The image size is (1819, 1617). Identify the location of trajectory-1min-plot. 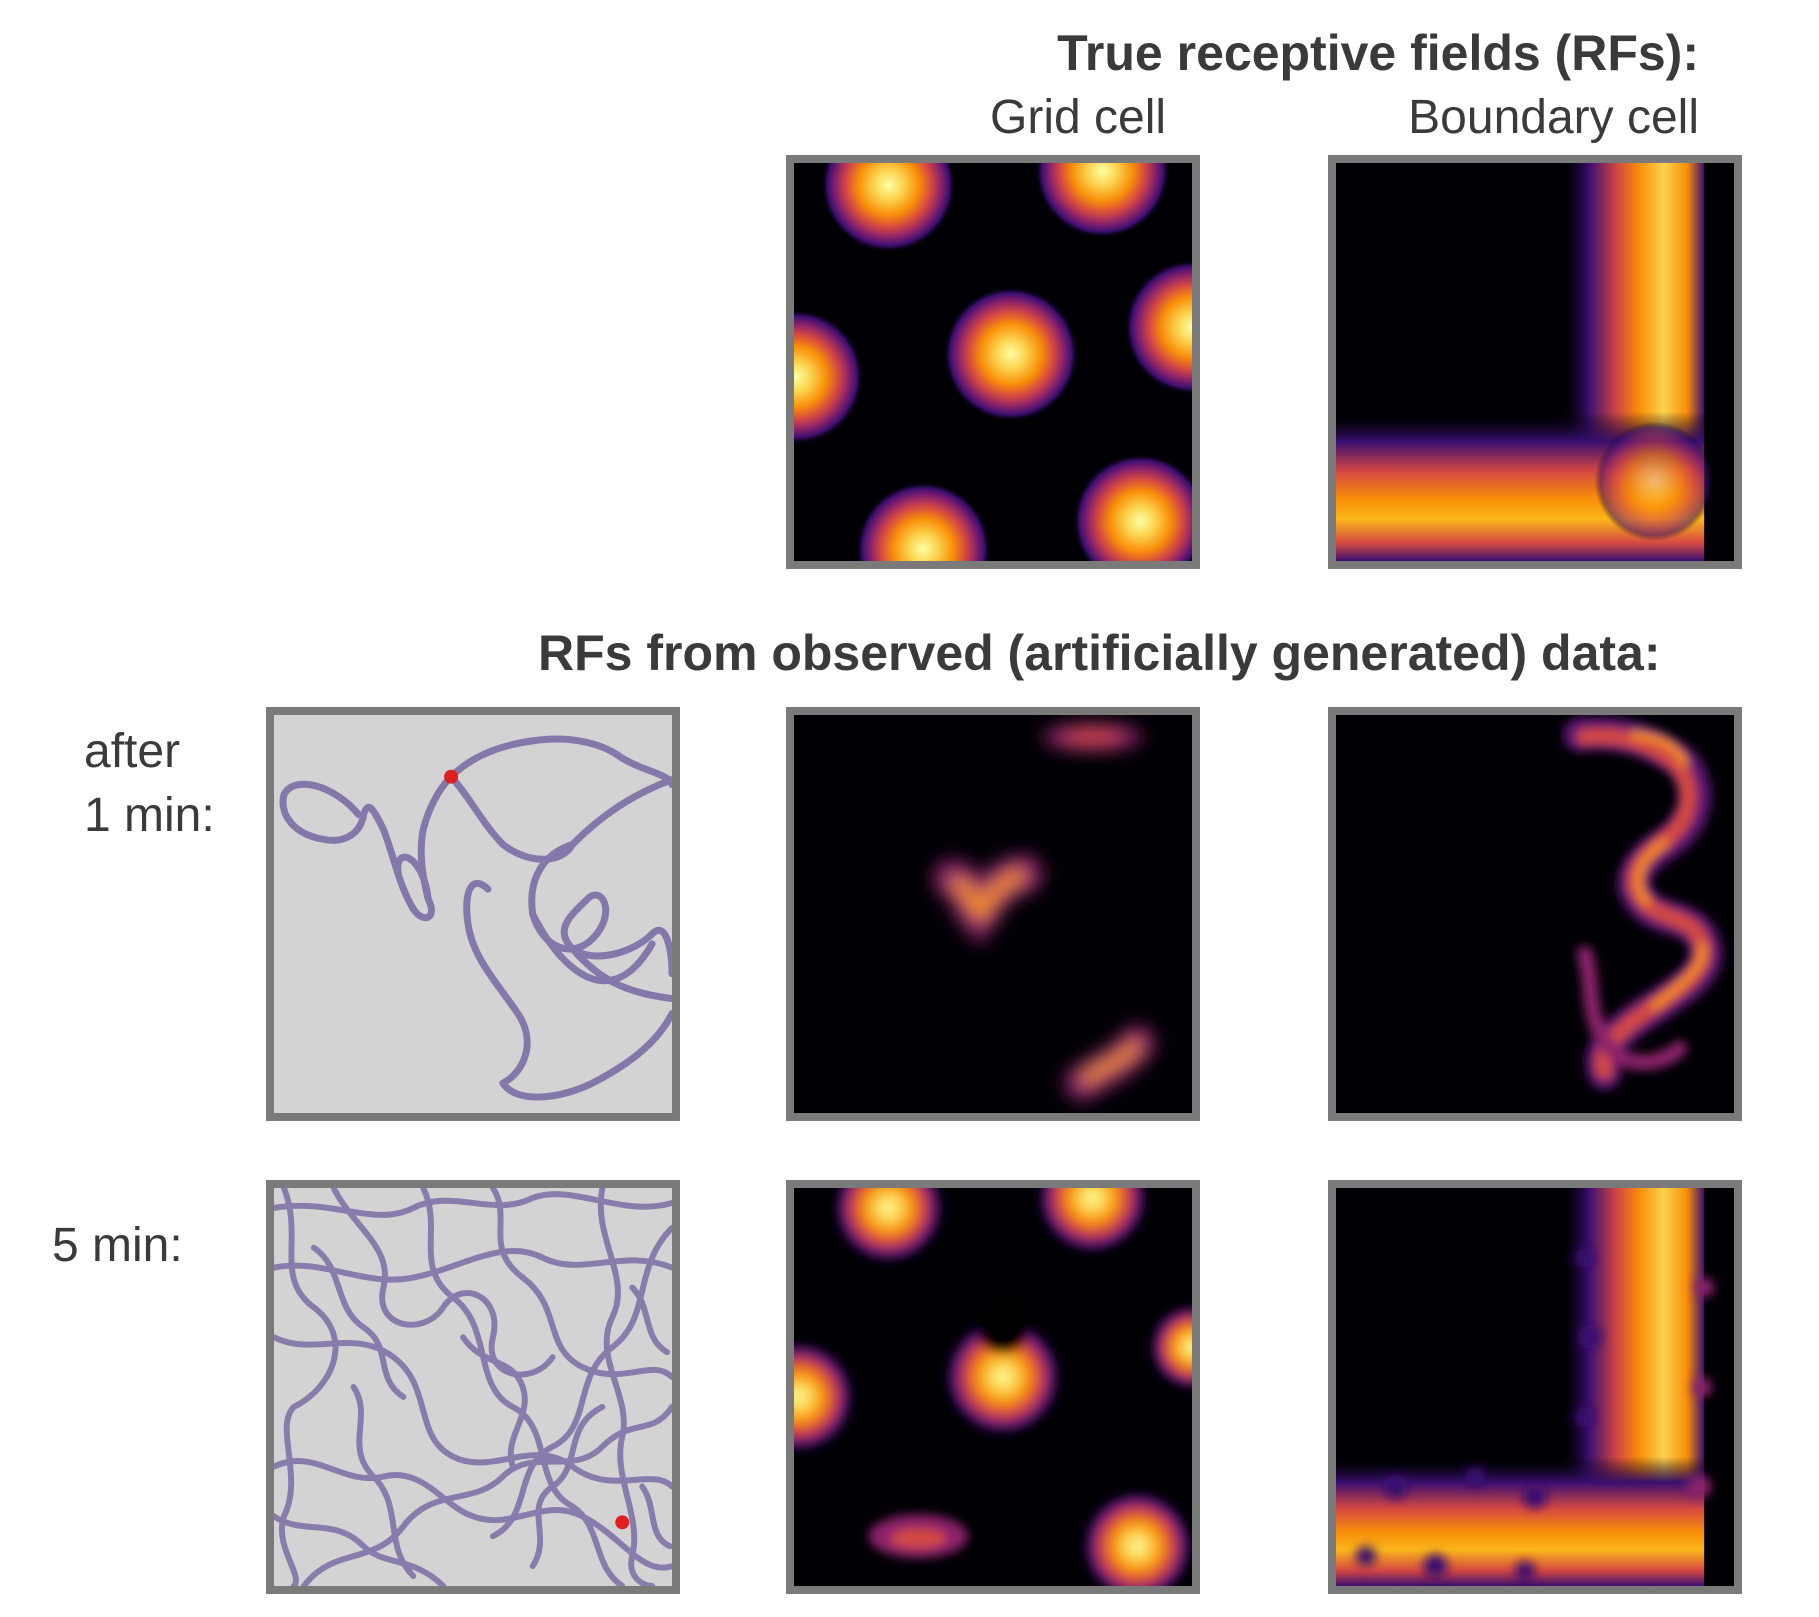
(473, 914).